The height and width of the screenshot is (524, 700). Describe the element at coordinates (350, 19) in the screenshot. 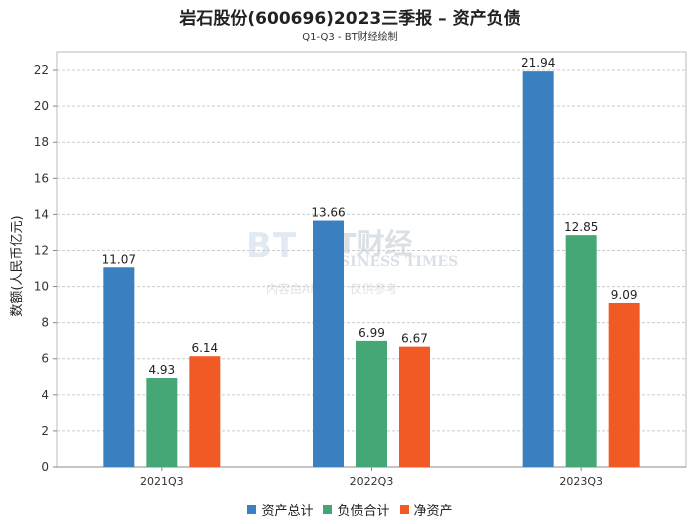

I see `chart-title: 岩石股份(600696)2023三季报 – 资产负债` at that location.